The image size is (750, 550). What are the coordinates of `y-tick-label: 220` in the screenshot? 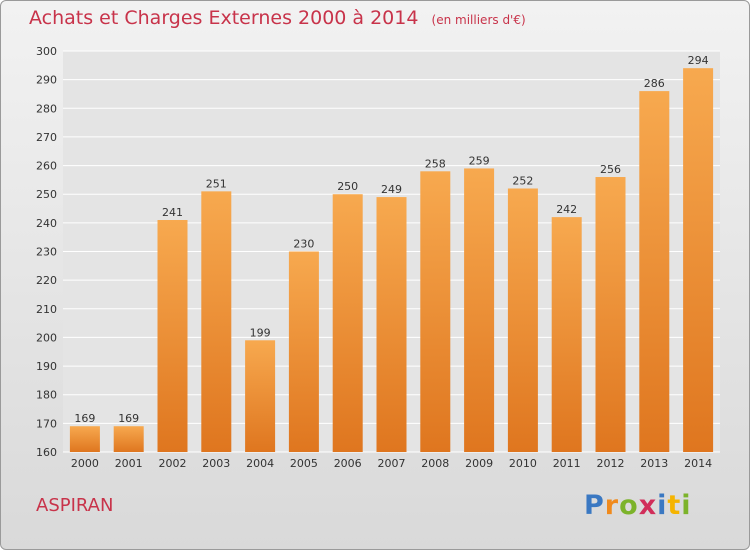 It's located at (46, 280).